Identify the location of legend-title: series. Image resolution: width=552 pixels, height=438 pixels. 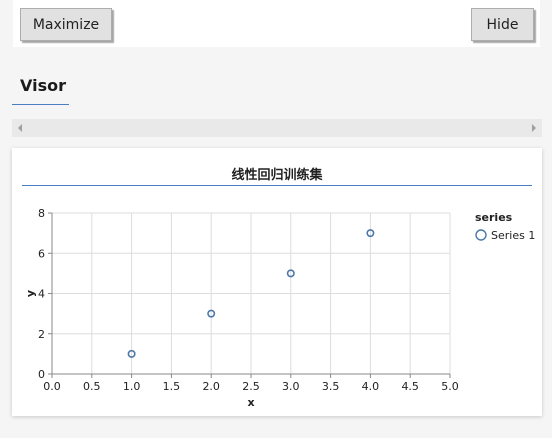
(494, 217).